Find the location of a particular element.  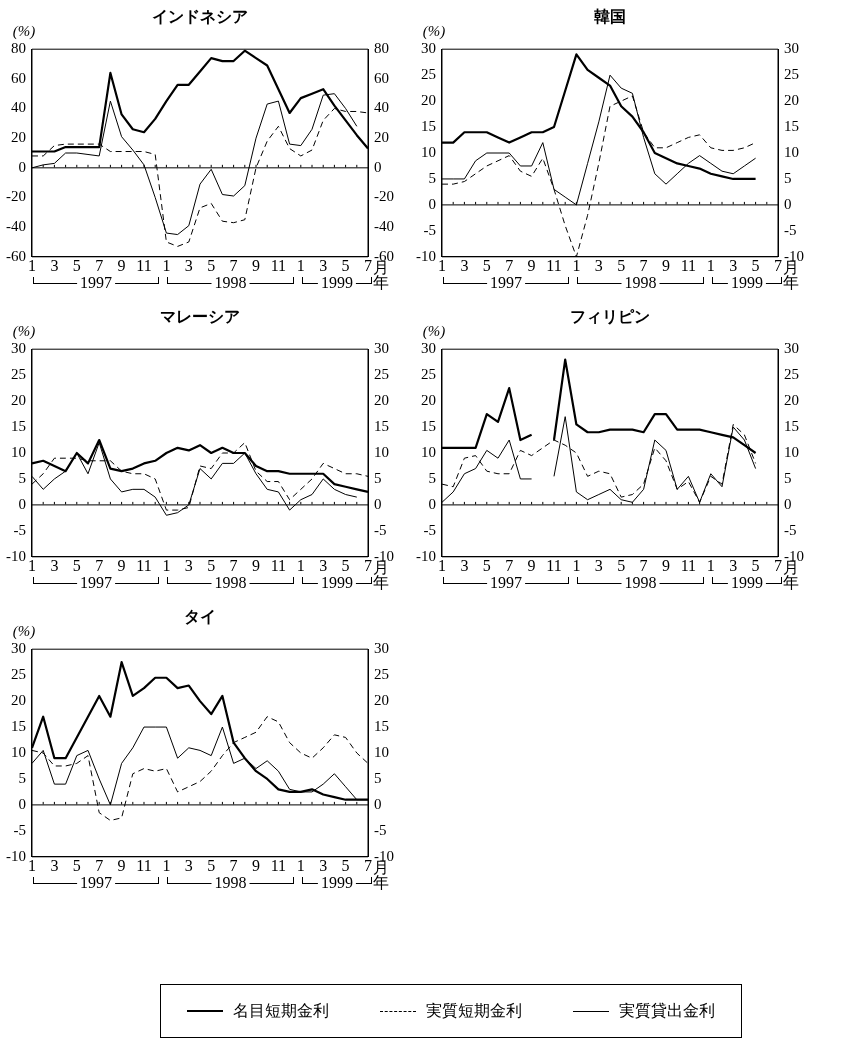

y2-tick-label: -20 is located at coordinates (384, 196).